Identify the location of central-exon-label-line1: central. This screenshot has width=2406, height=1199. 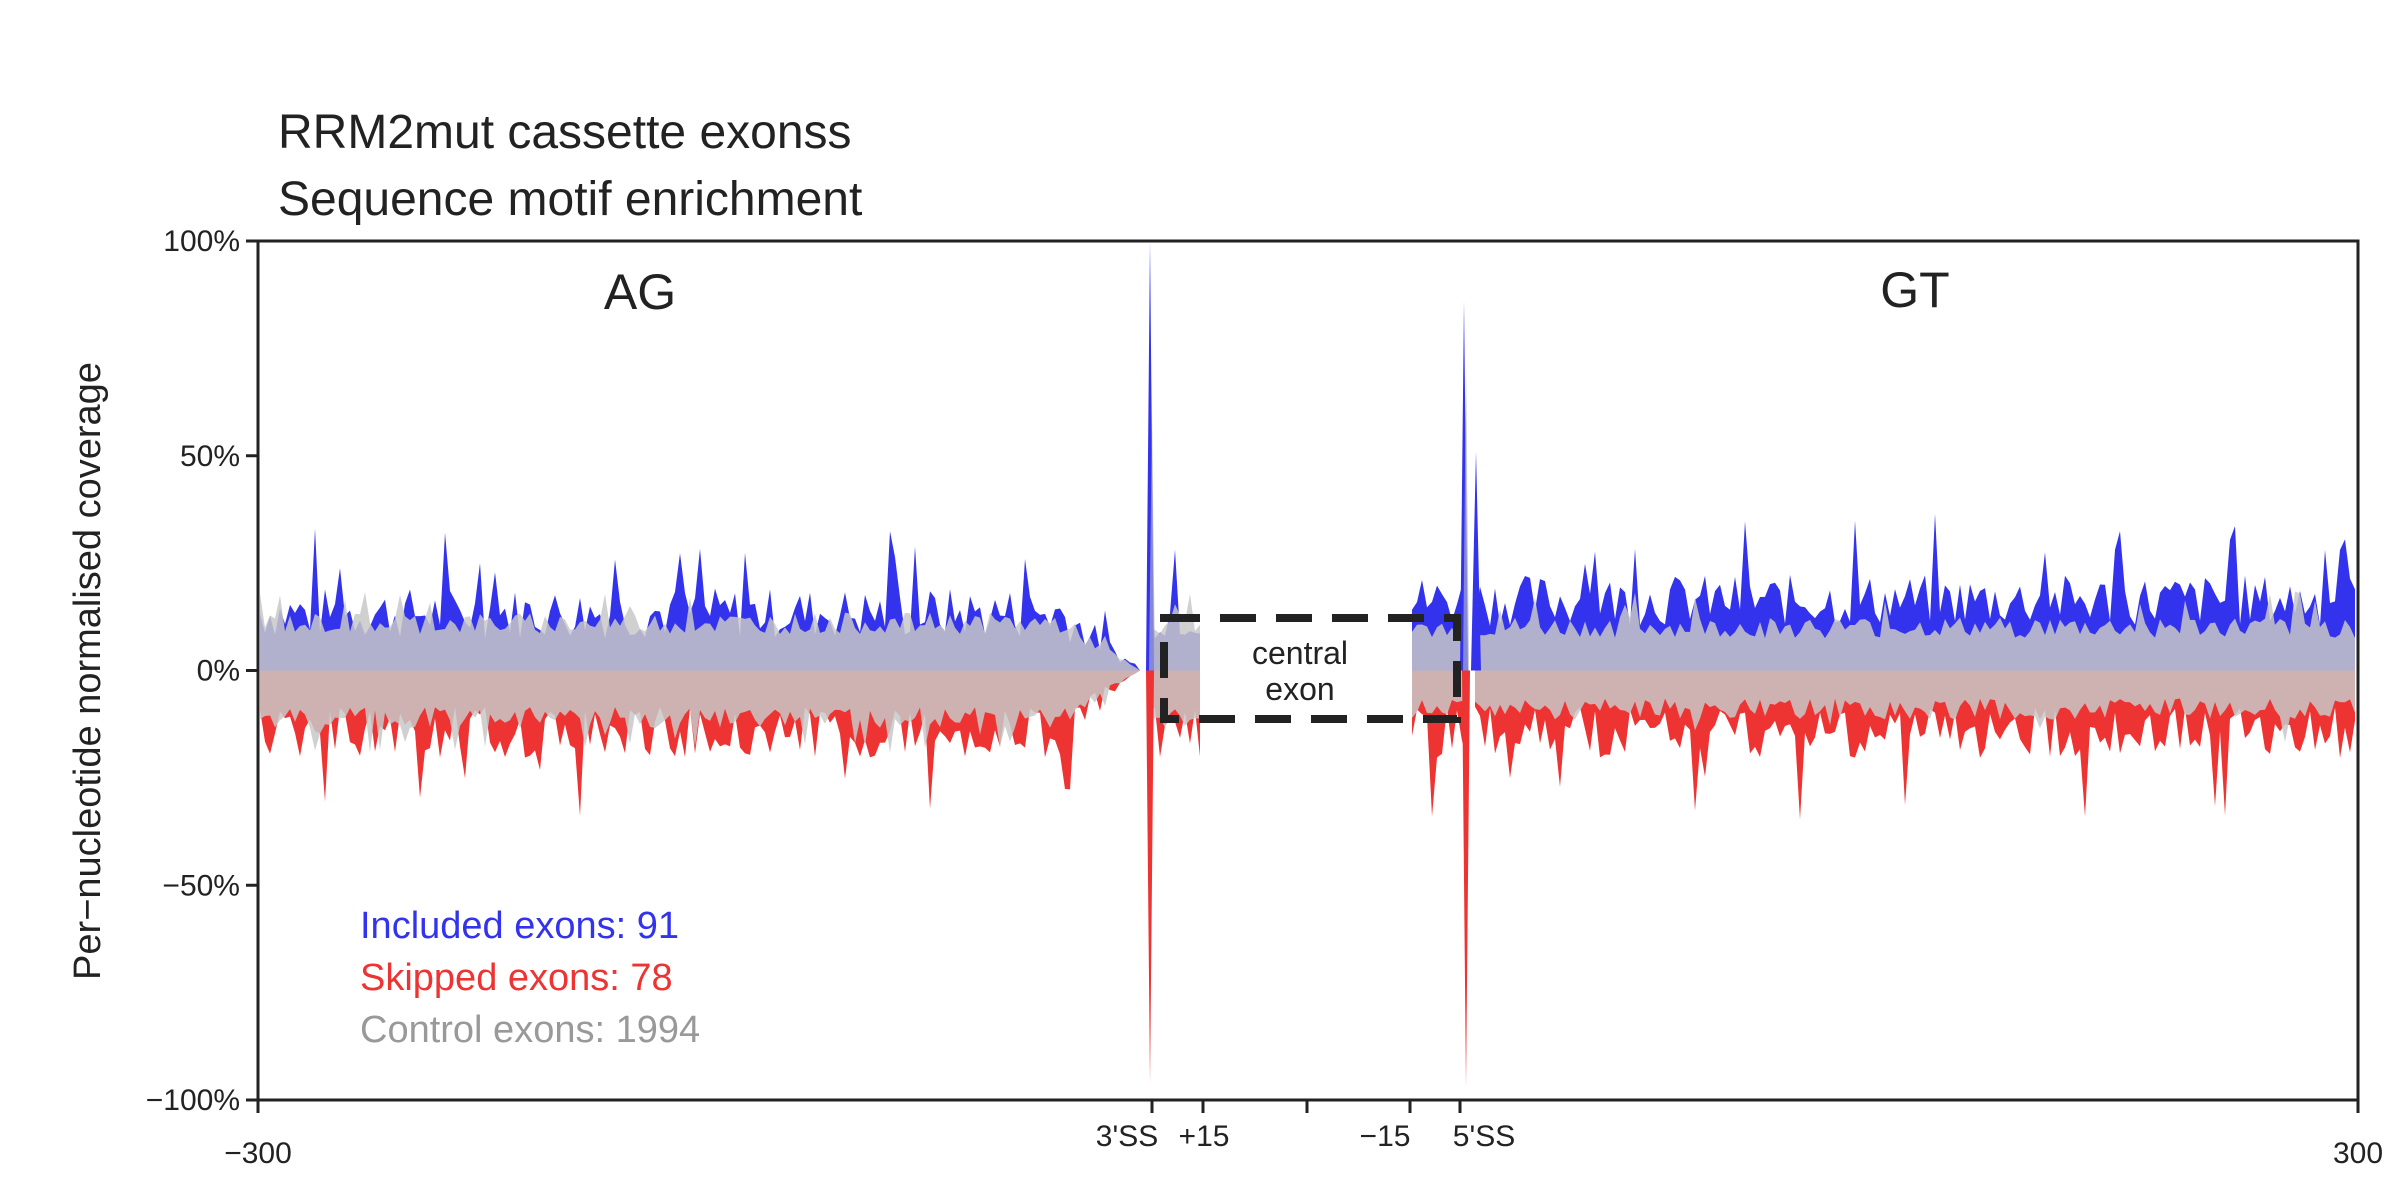
(1300, 653).